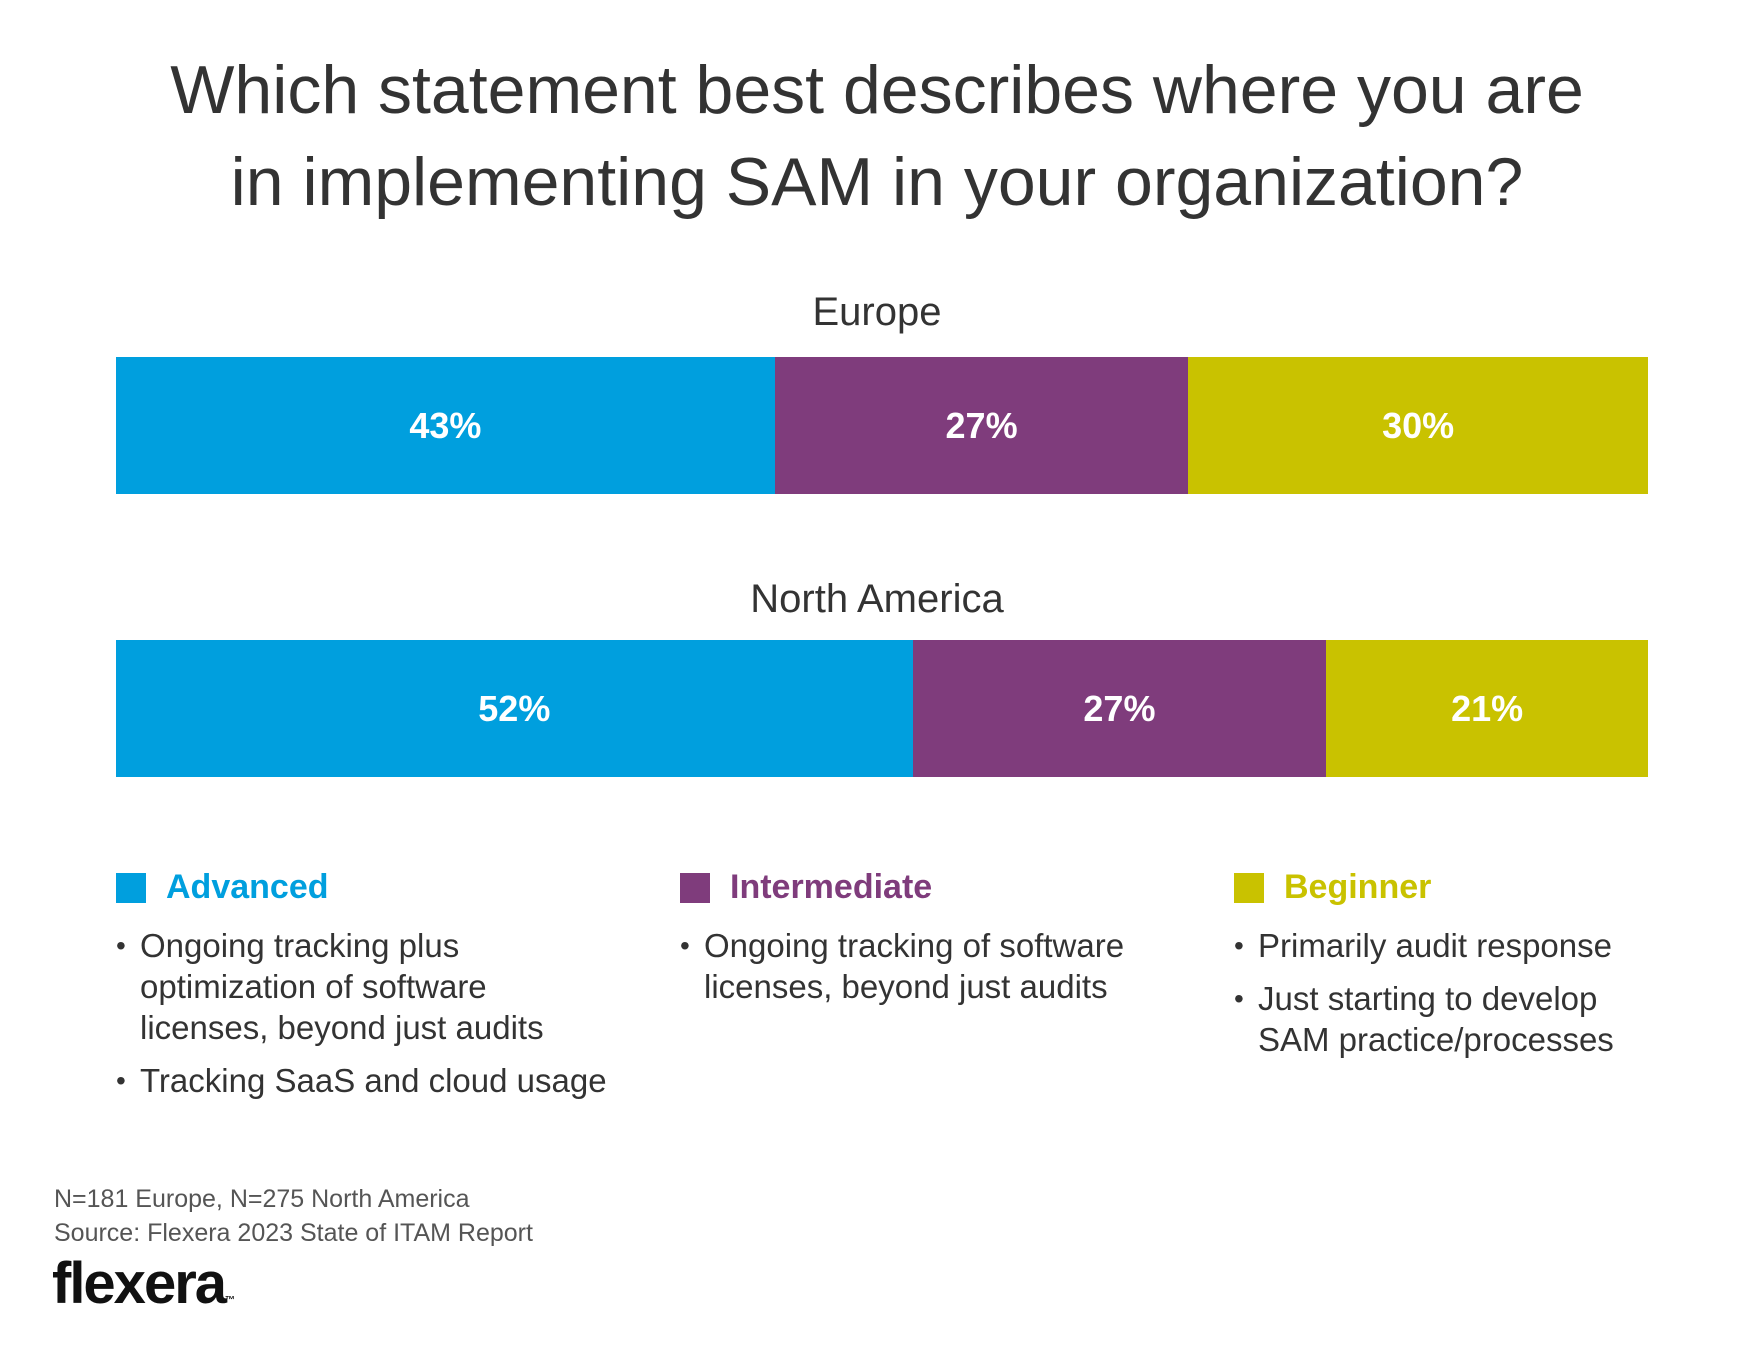  Describe the element at coordinates (262, 1199) in the screenshot. I see `sample-size-note: N=181 Europe, N=275 North America` at that location.